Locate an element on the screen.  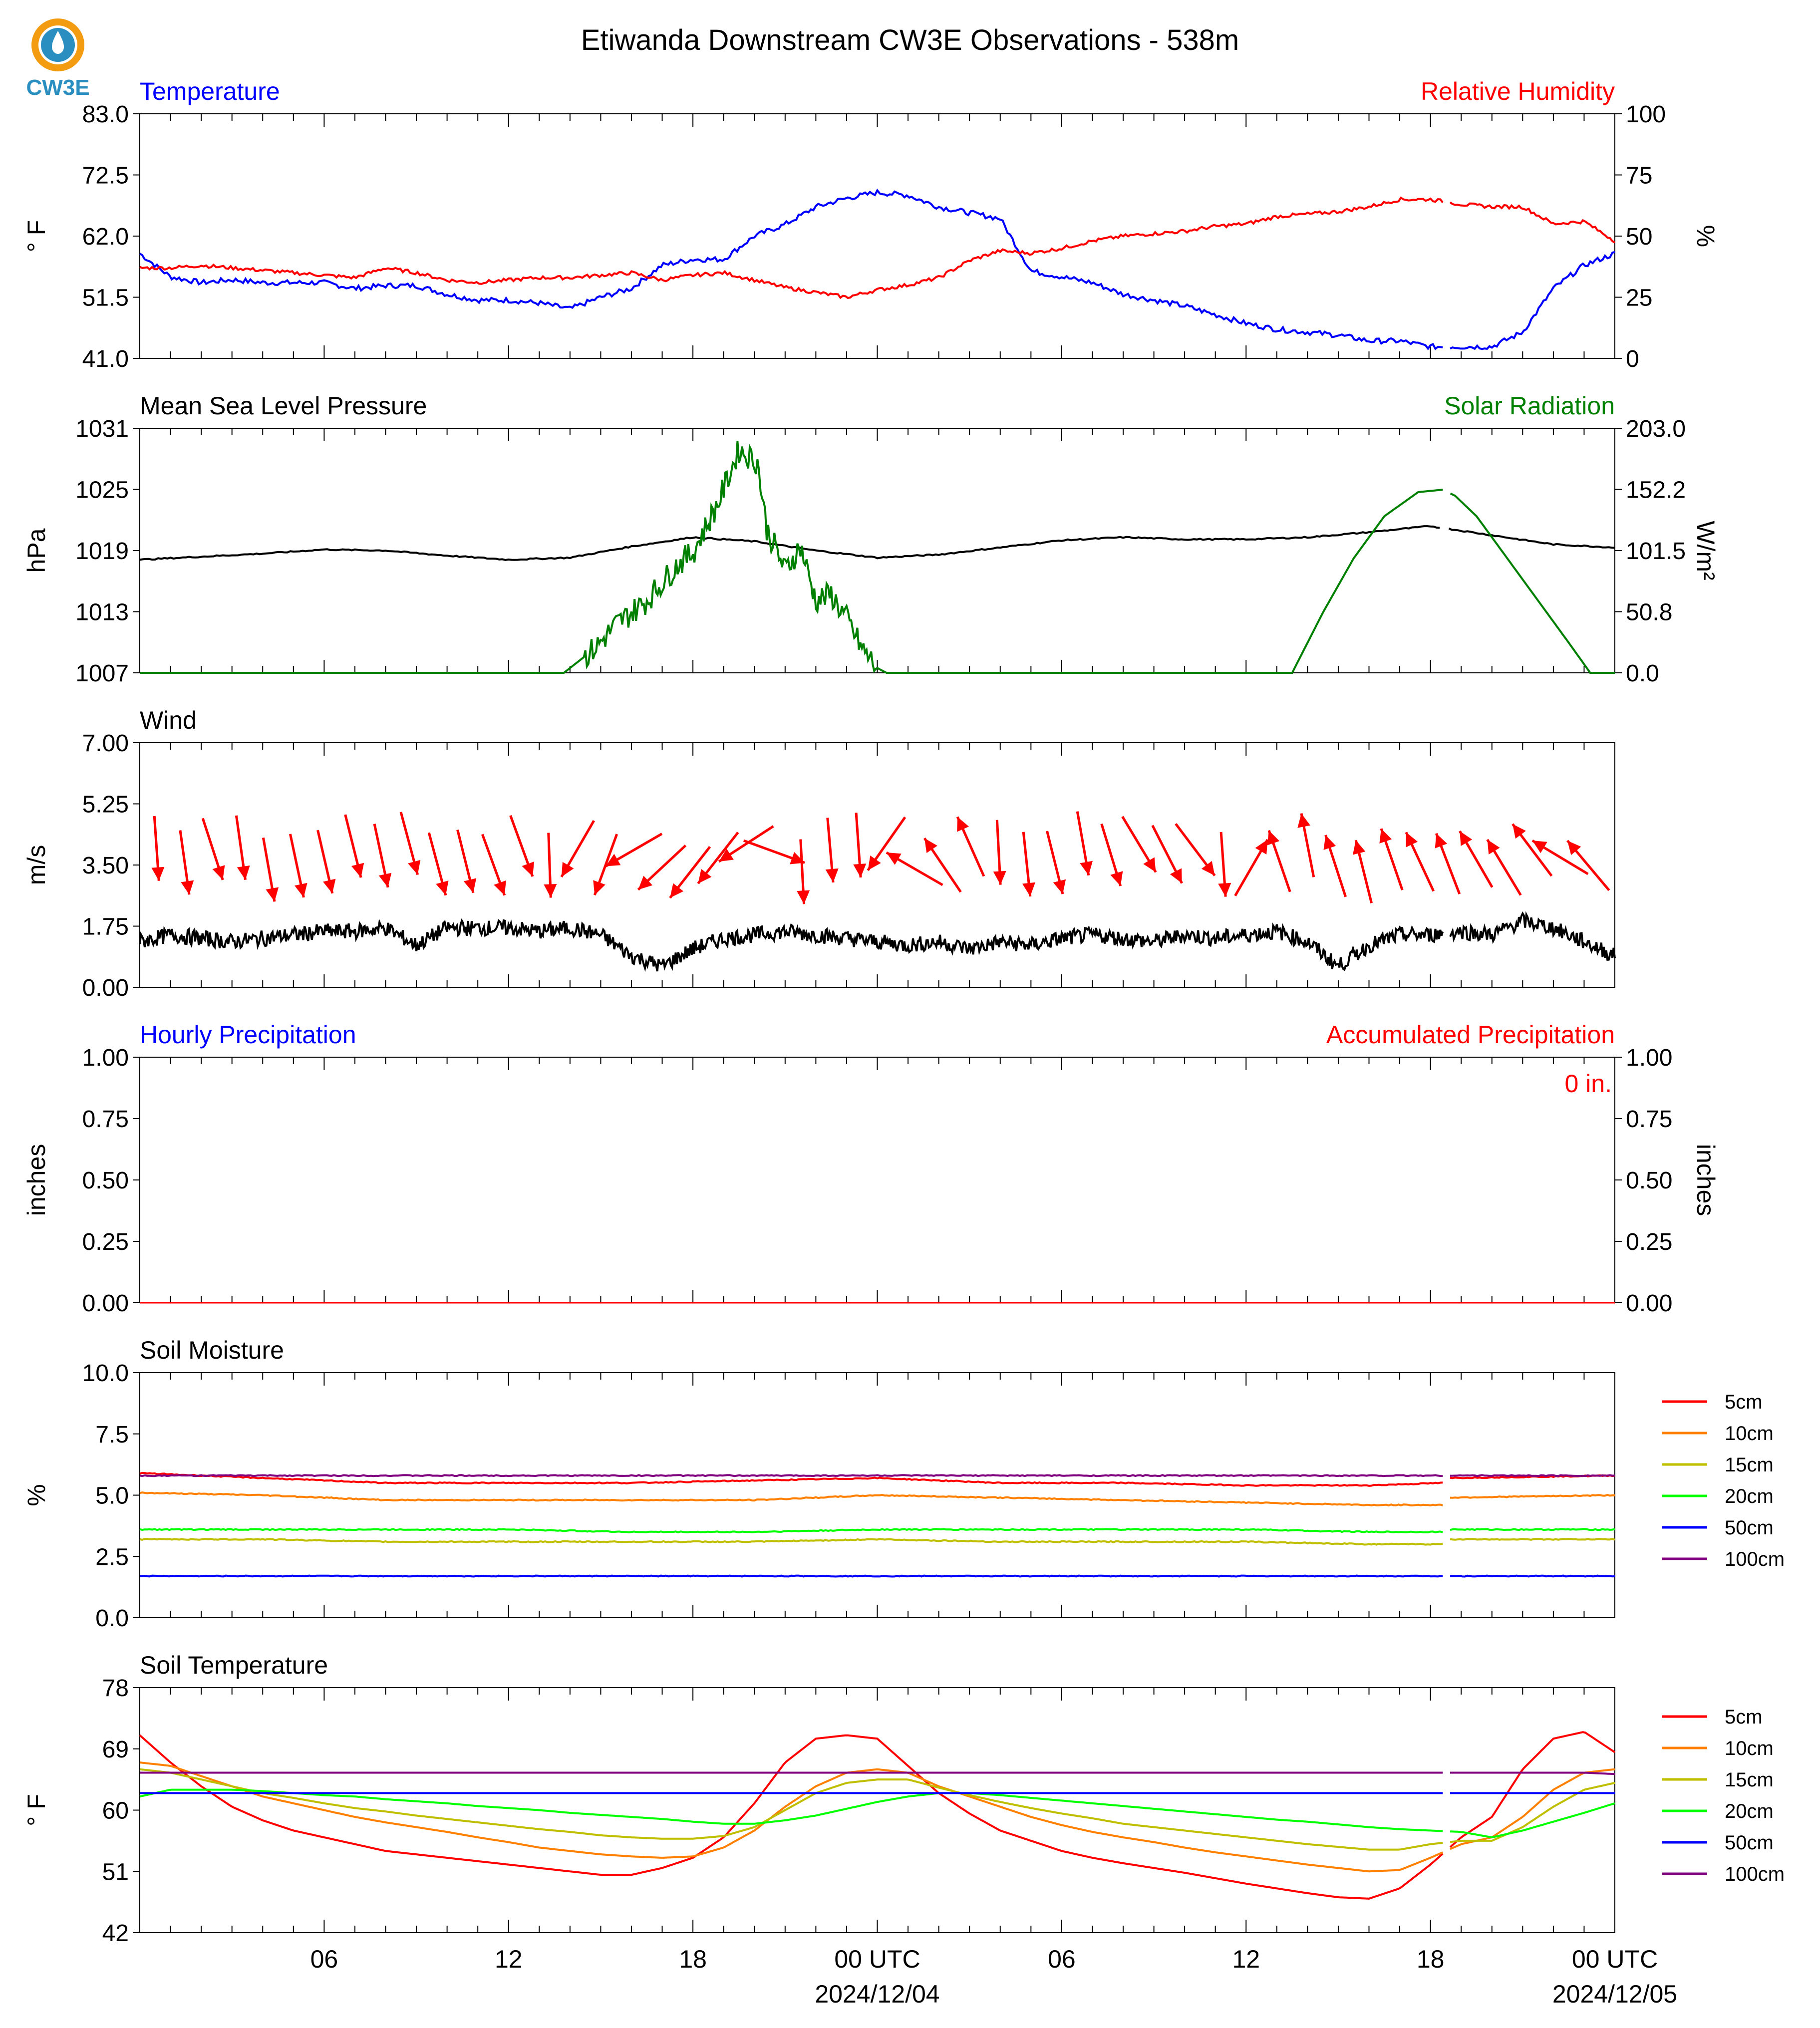
x-tick-label: 18 is located at coordinates (693, 1959).